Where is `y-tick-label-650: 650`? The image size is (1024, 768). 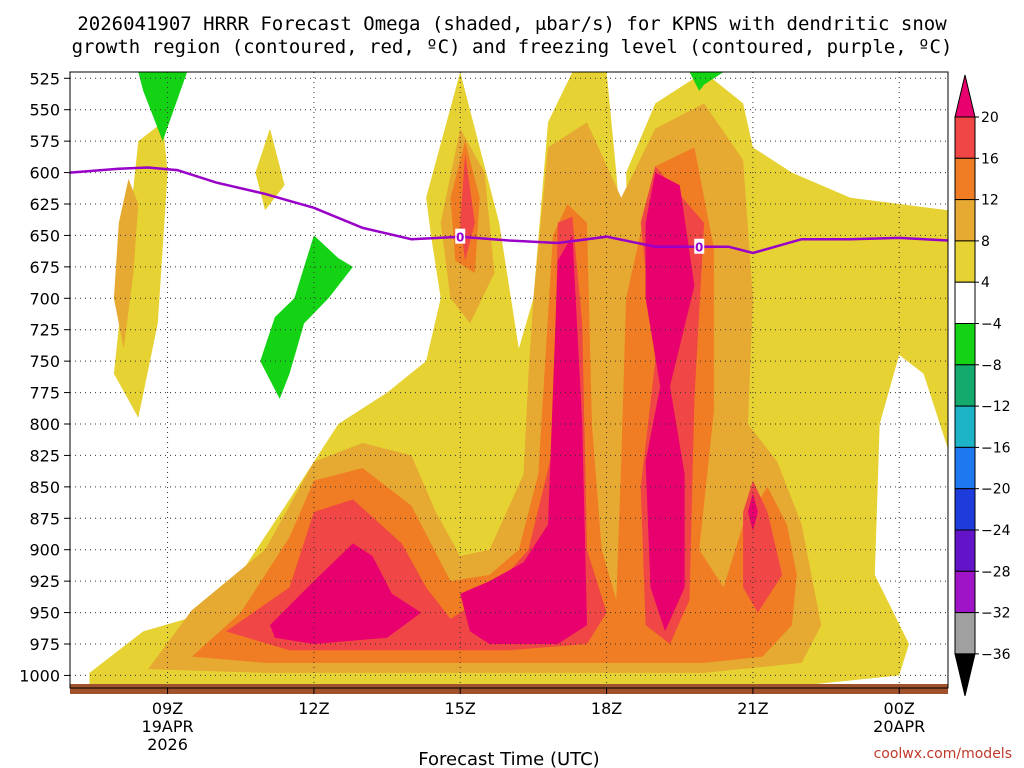
y-tick-label-650: 650 is located at coordinates (44, 235).